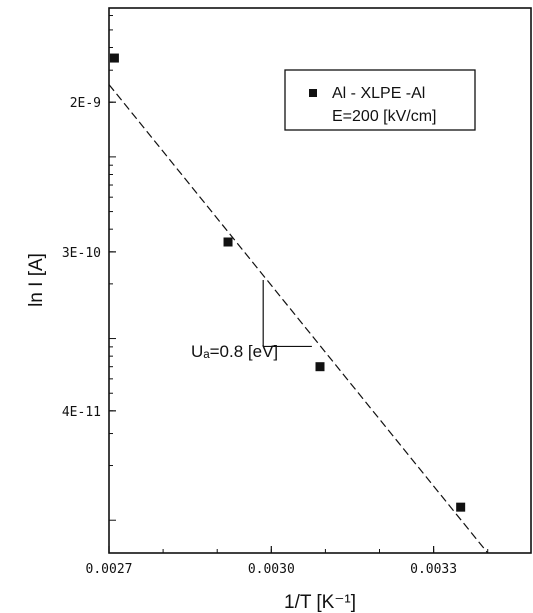 This screenshot has height=613, width=533. I want to click on x-tick-label: 0.0030, so click(271, 569).